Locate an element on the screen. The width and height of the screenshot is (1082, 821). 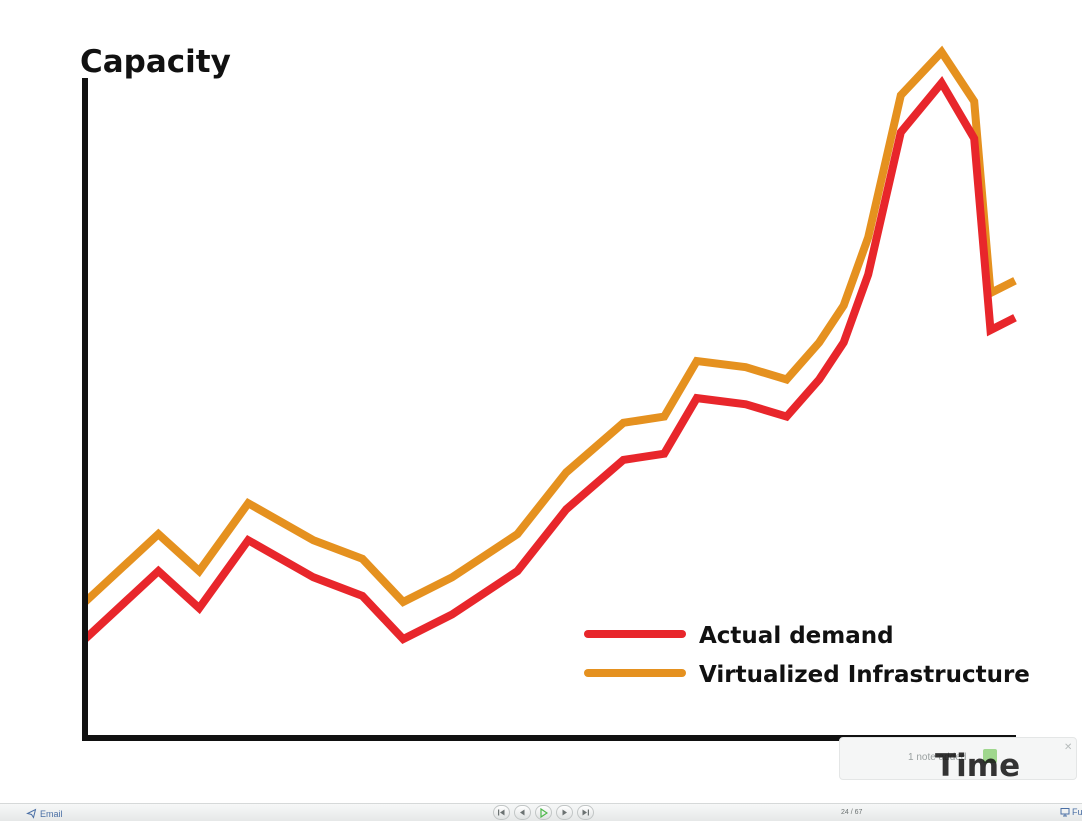
play-icon is located at coordinates (544, 812).